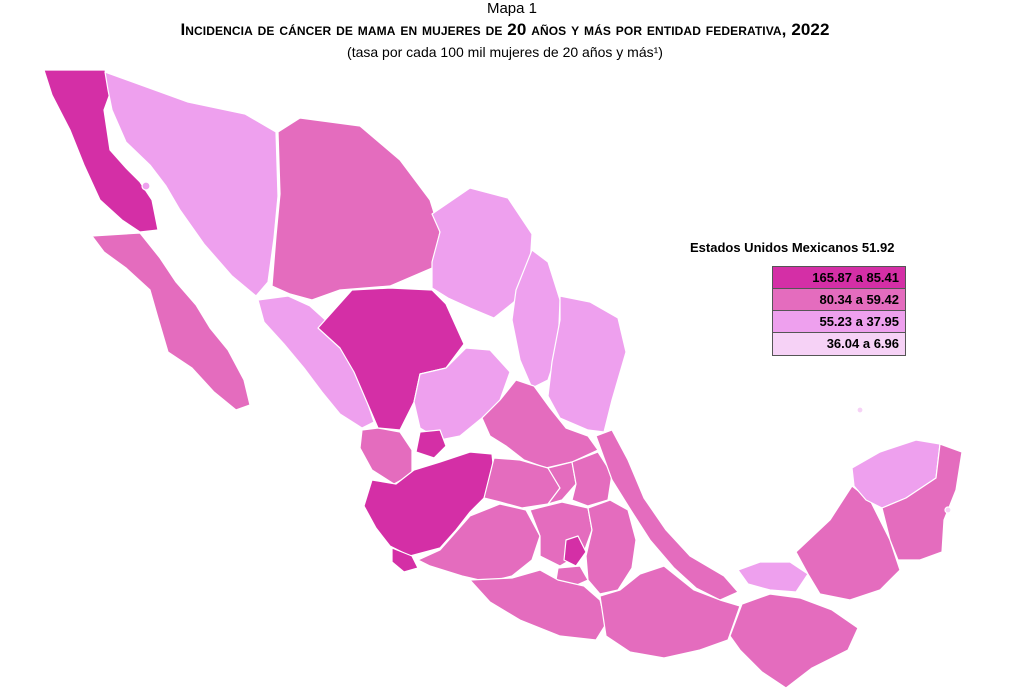 The image size is (1024, 698). What do you see at coordinates (536, 319) in the screenshot?
I see `state-nuevo-leon` at bounding box center [536, 319].